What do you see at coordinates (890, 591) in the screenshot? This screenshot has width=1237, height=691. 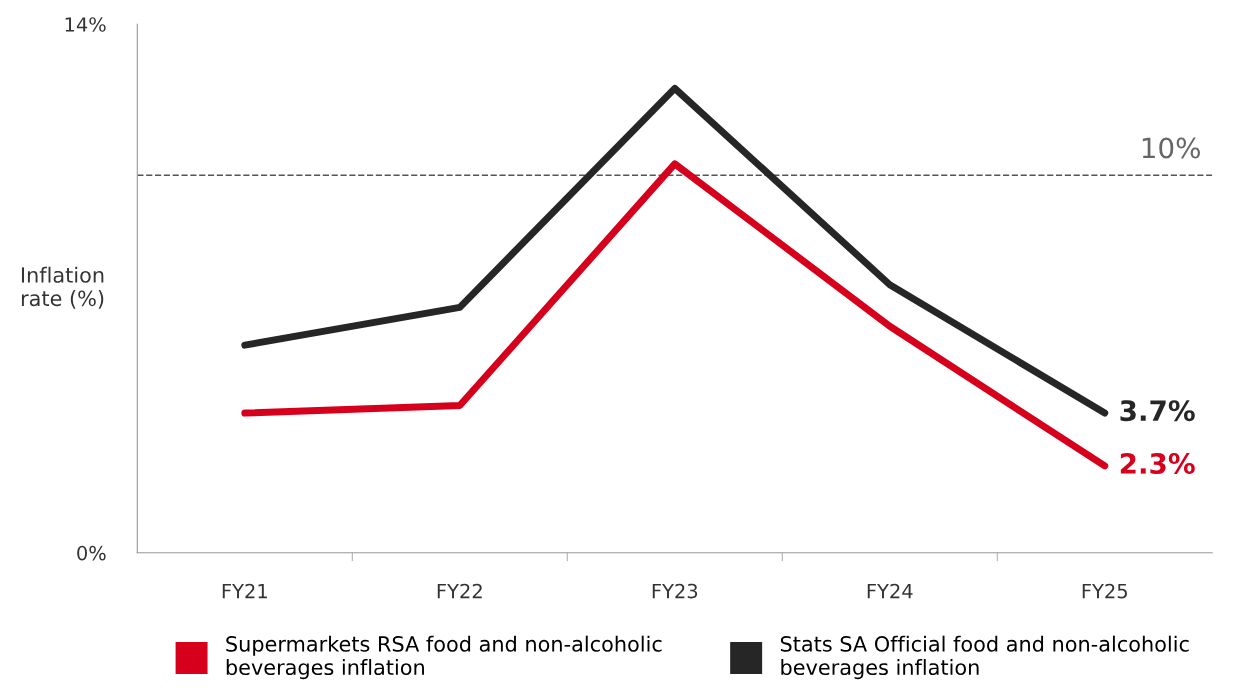 I see `x-tick-label: FY24` at bounding box center [890, 591].